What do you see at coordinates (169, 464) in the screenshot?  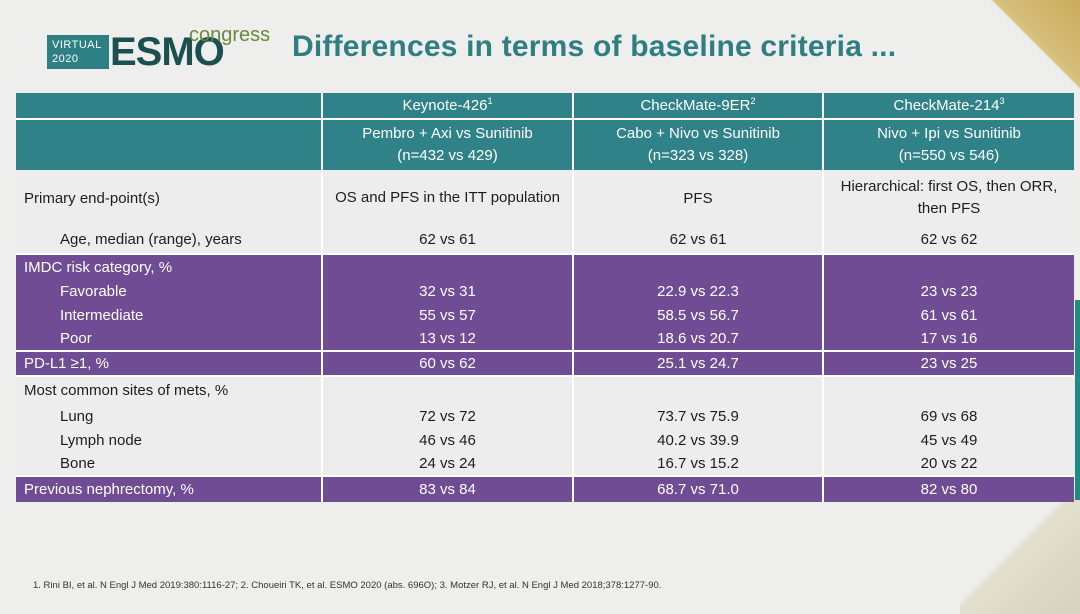 I see `row-label: Bone` at bounding box center [169, 464].